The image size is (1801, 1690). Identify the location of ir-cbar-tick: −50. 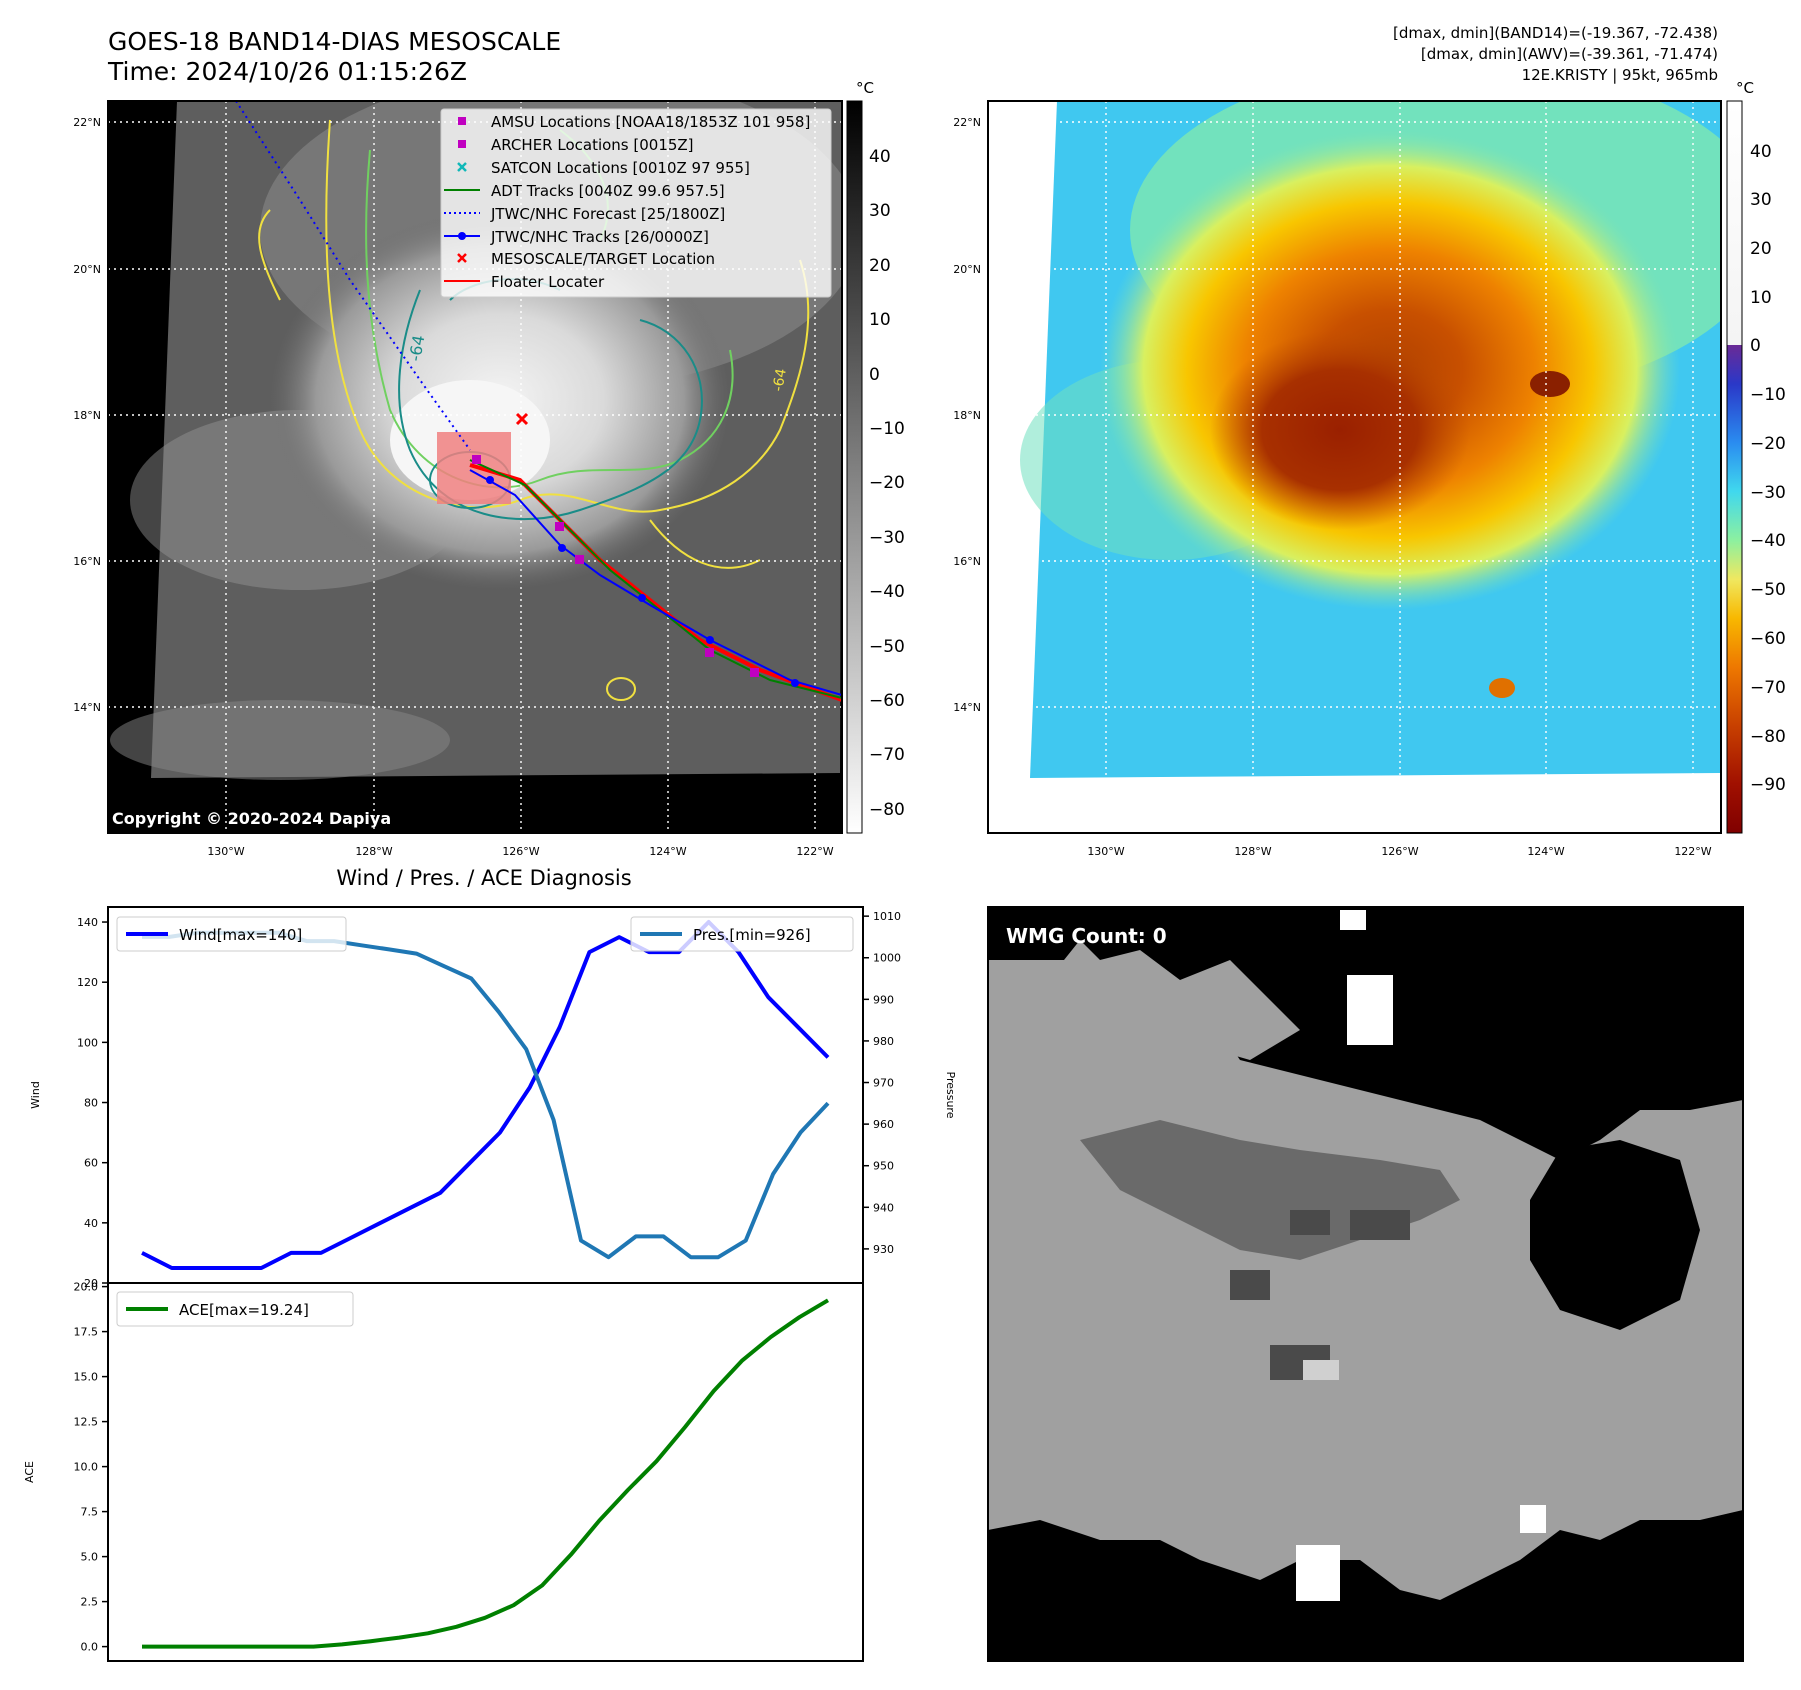
(887, 647).